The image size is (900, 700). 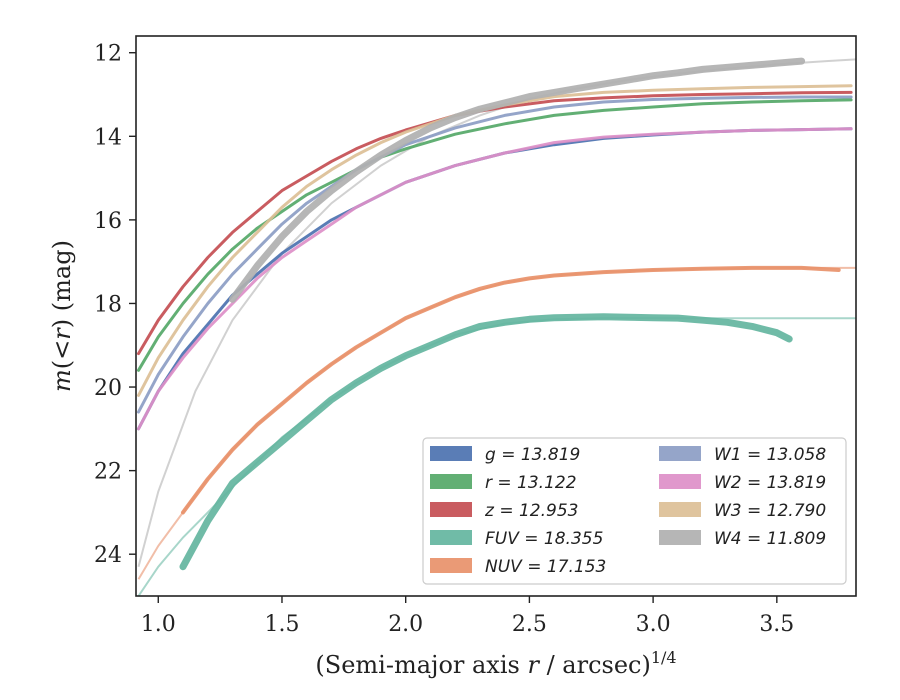 What do you see at coordinates (653, 624) in the screenshot?
I see `x-tick-label: 3.0` at bounding box center [653, 624].